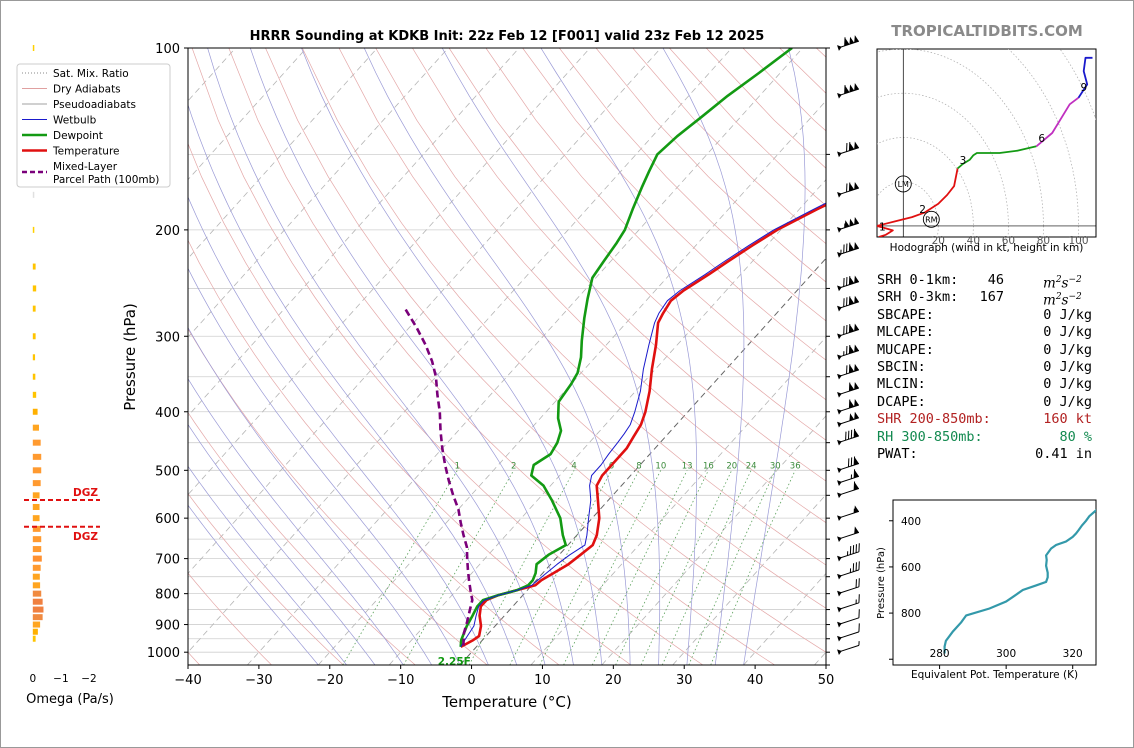  What do you see at coordinates (75, 121) in the screenshot?
I see `legend-label: Wetbulb` at bounding box center [75, 121].